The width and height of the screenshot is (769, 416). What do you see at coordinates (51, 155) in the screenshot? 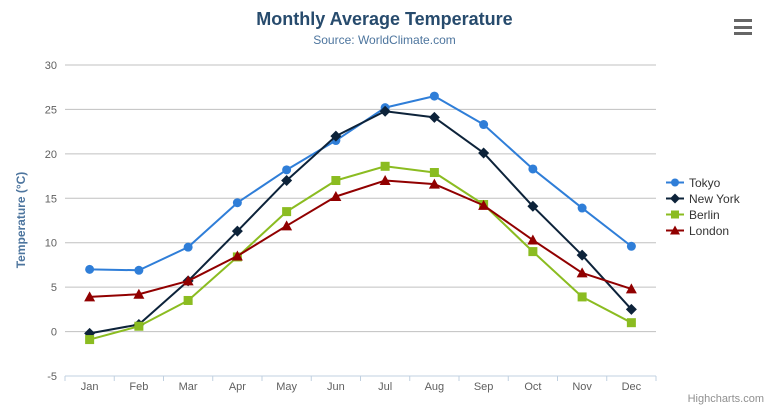
I see `y-axis-tick-label: 20` at bounding box center [51, 155].